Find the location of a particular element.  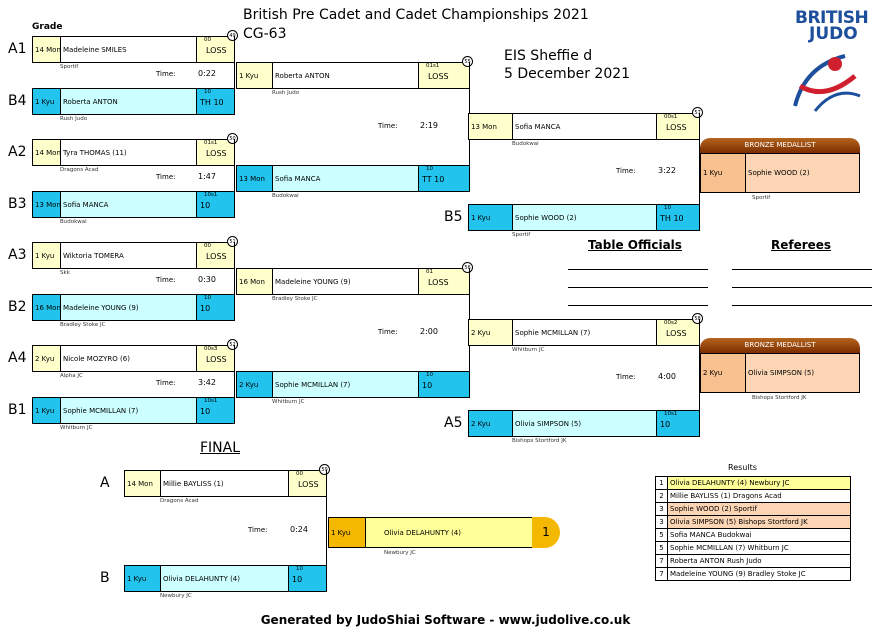

name-cell: Tyra THOMAS (11) is located at coordinates (128, 152).